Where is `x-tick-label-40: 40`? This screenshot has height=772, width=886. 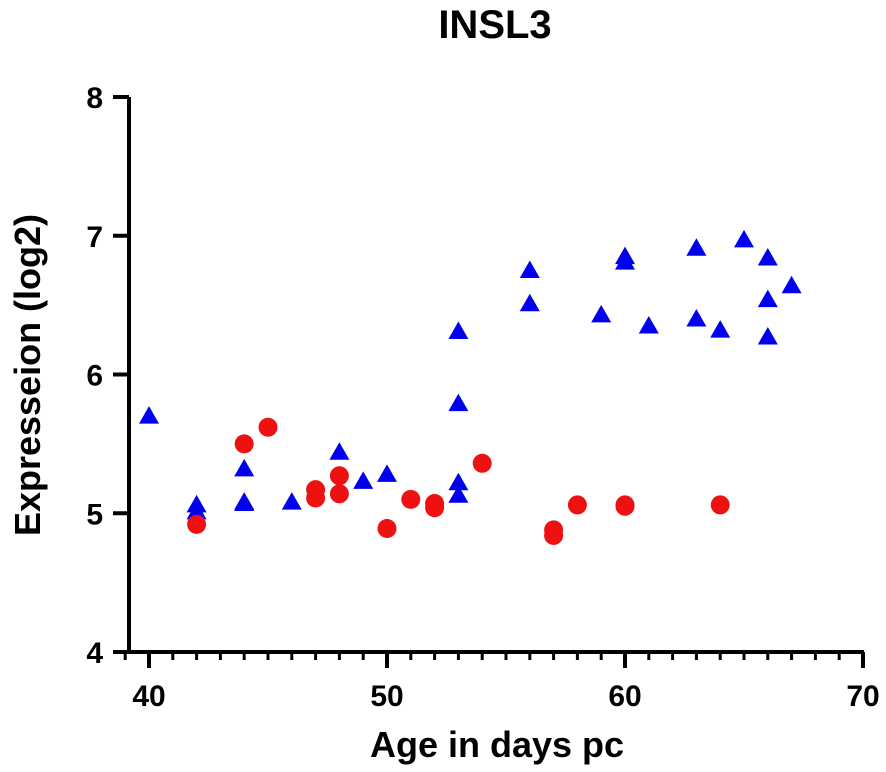
x-tick-label-40: 40 is located at coordinates (148, 696).